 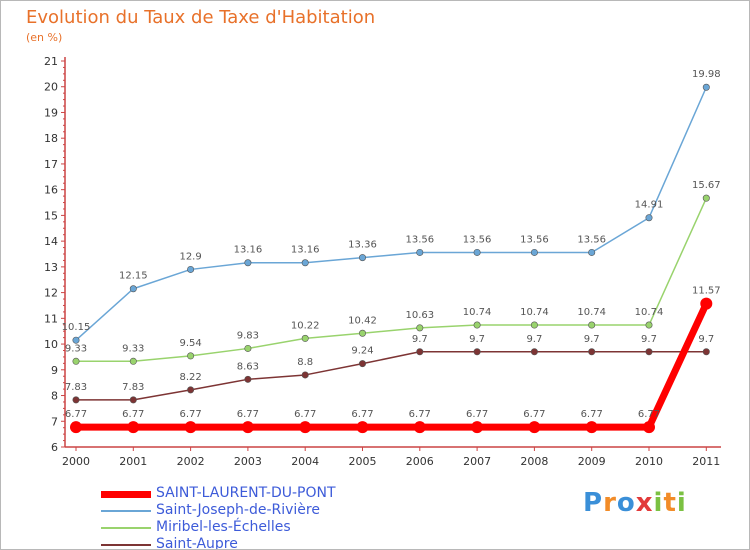 What do you see at coordinates (246, 493) in the screenshot?
I see `legend-label: SAINT-LAURENT-DU-PONT` at bounding box center [246, 493].